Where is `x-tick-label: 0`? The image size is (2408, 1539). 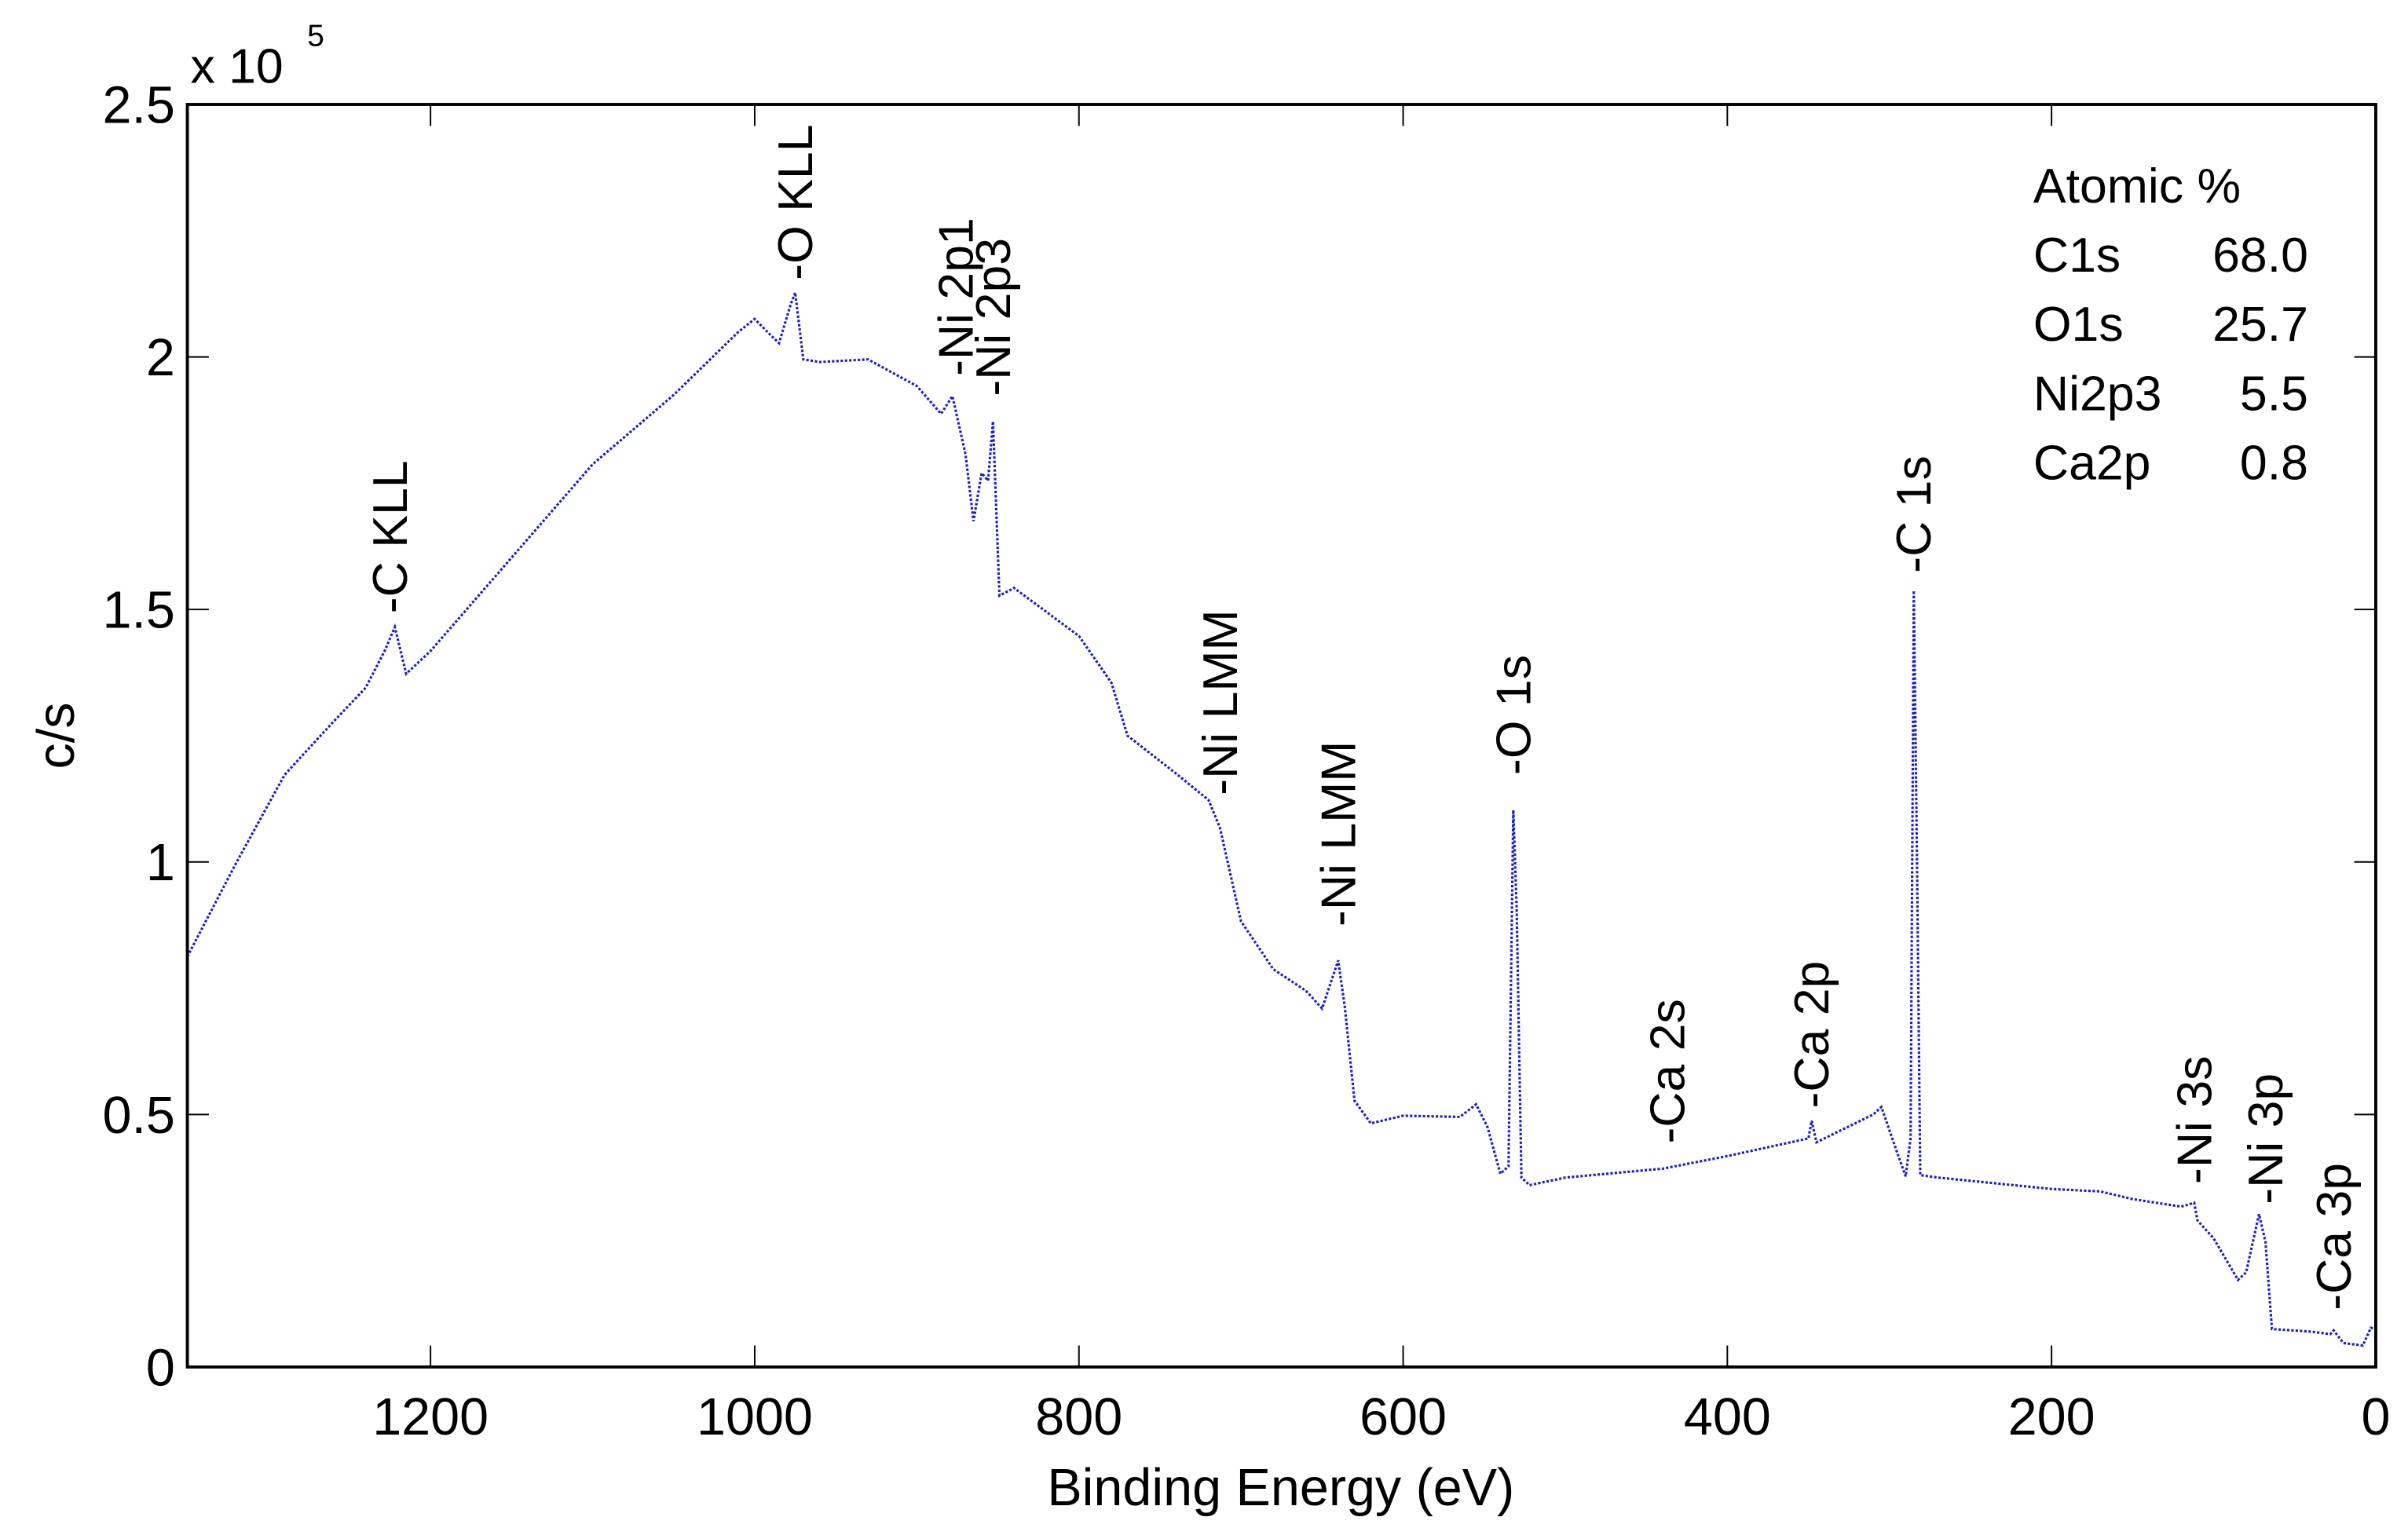 x-tick-label: 0 is located at coordinates (2375, 1417).